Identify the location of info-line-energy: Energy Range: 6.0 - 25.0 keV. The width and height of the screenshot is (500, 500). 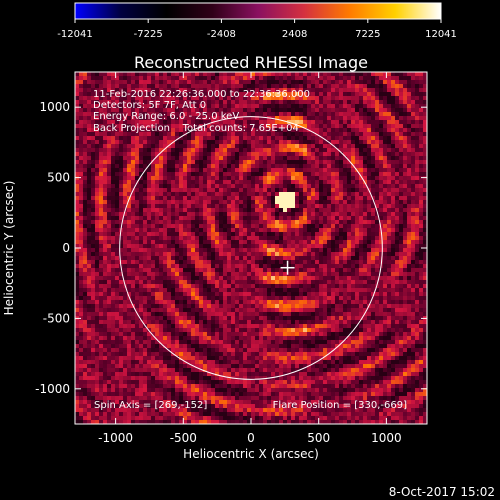
(166, 116).